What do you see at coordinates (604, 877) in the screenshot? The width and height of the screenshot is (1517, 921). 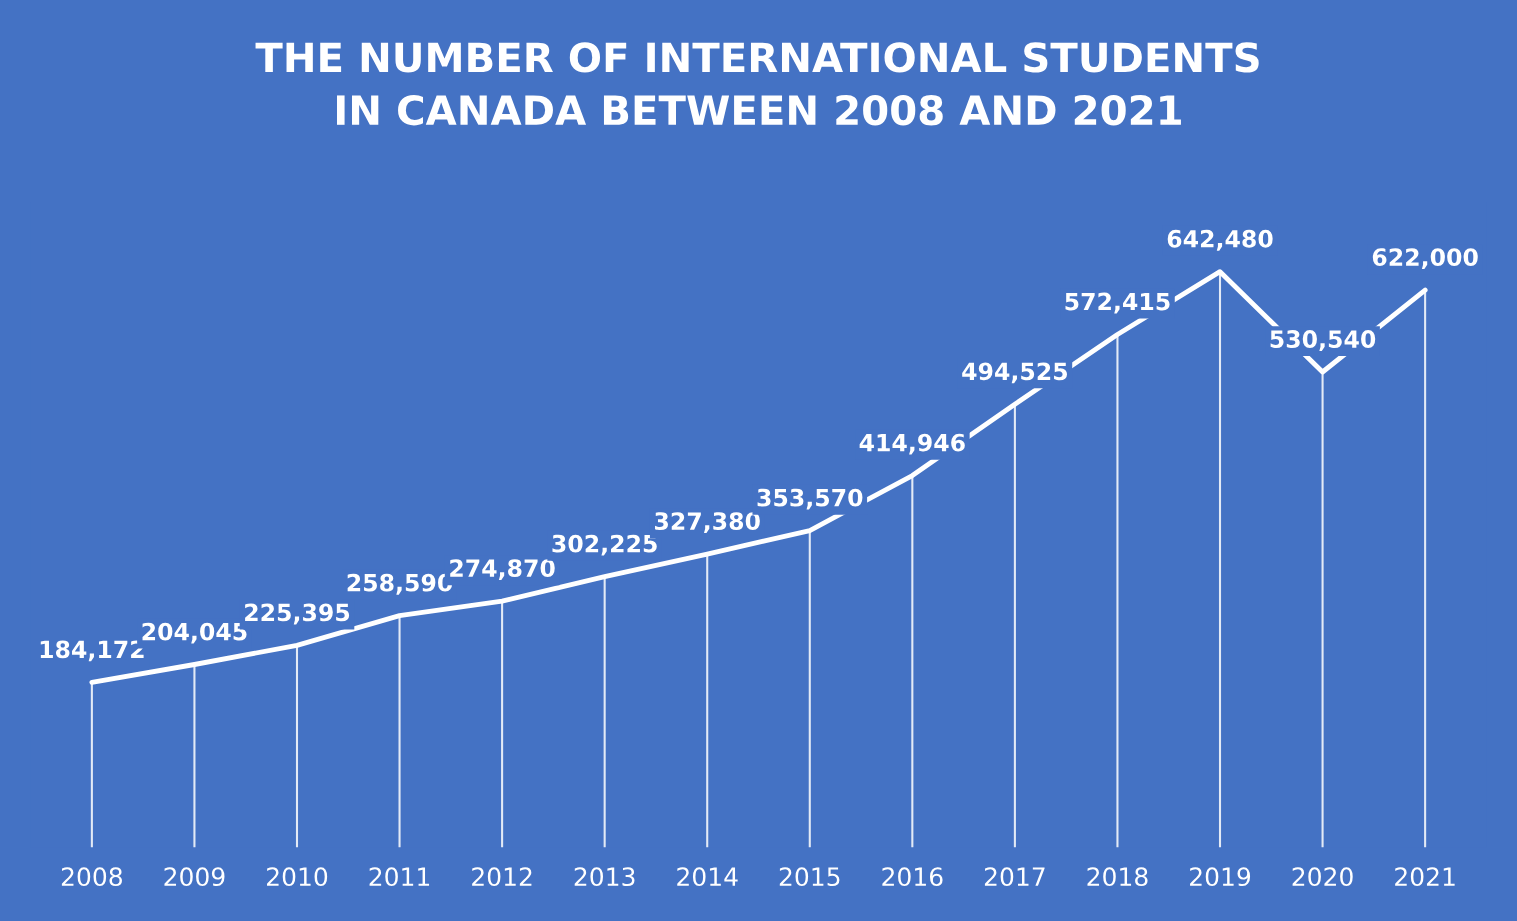 I see `x-tick-label: 2013` at bounding box center [604, 877].